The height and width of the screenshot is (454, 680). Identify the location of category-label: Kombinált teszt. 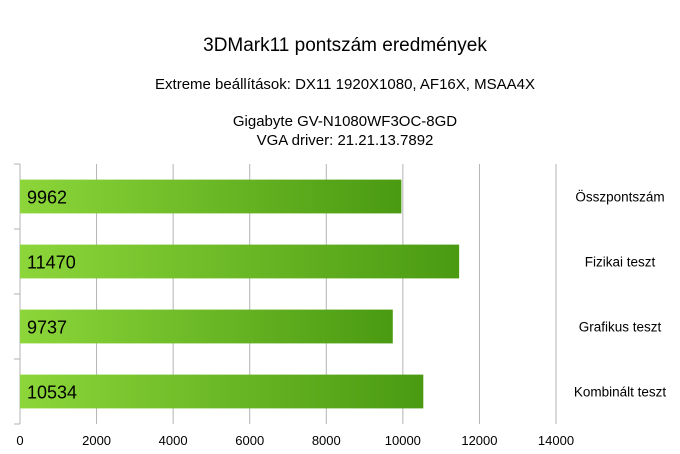
(620, 392).